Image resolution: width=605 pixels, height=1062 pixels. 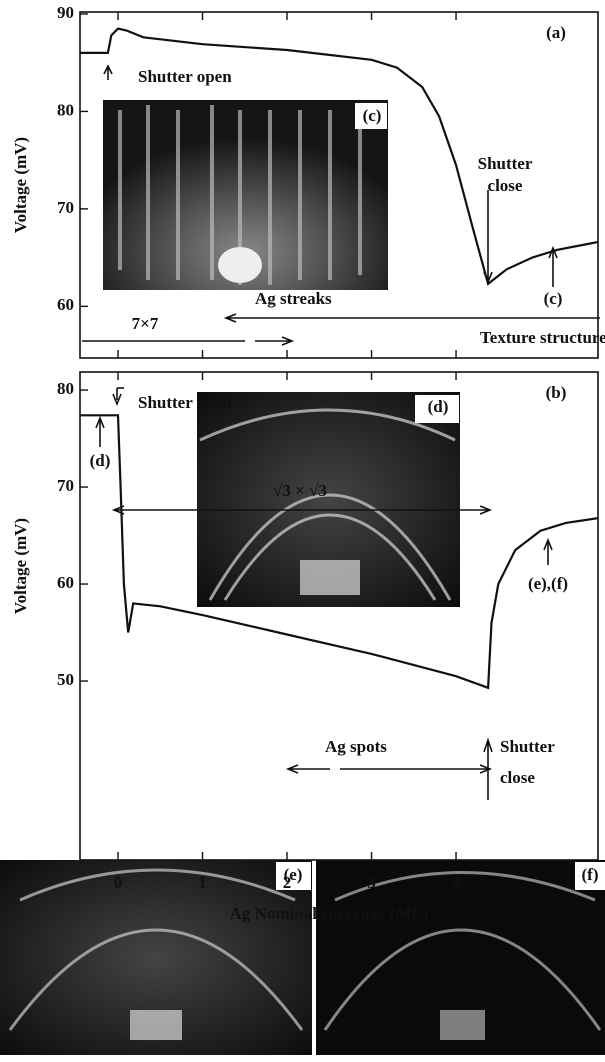 I want to click on x-tick-label: 1, so click(x=202, y=882).